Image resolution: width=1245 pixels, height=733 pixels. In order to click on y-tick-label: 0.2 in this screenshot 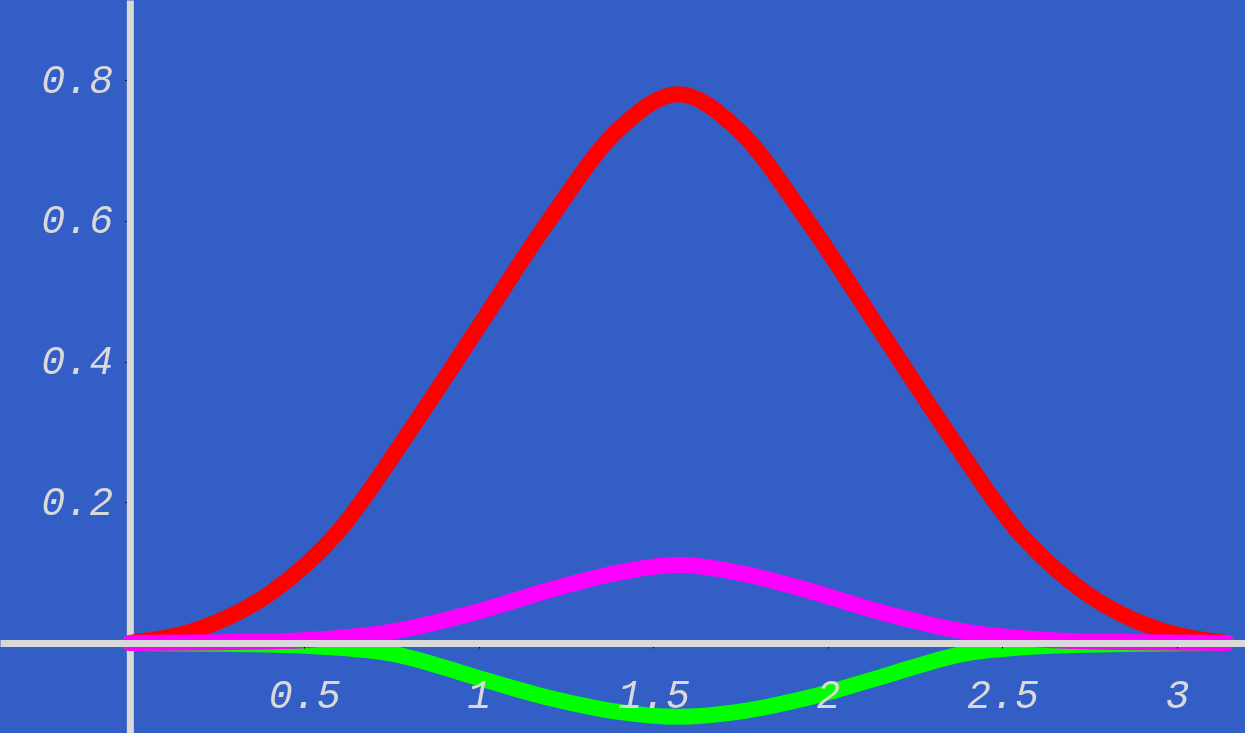, I will do `click(77, 504)`.